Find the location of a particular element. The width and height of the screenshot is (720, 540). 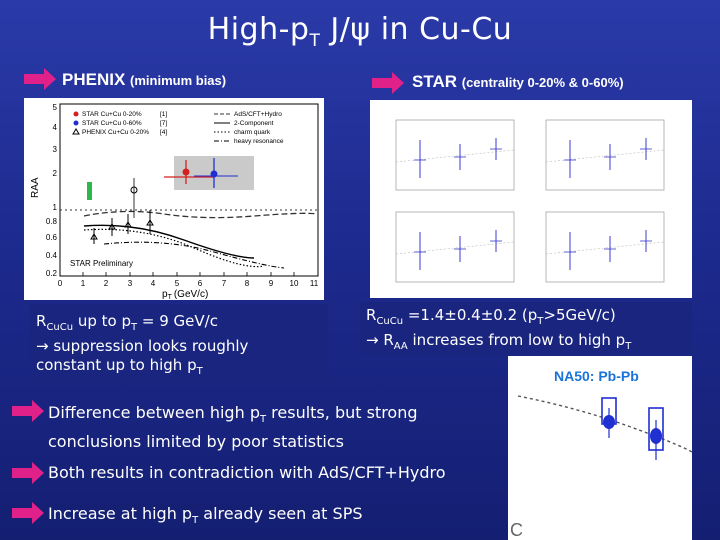

svg-text: STAR Cu+Cu 0-60% is located at coordinates (112, 123).